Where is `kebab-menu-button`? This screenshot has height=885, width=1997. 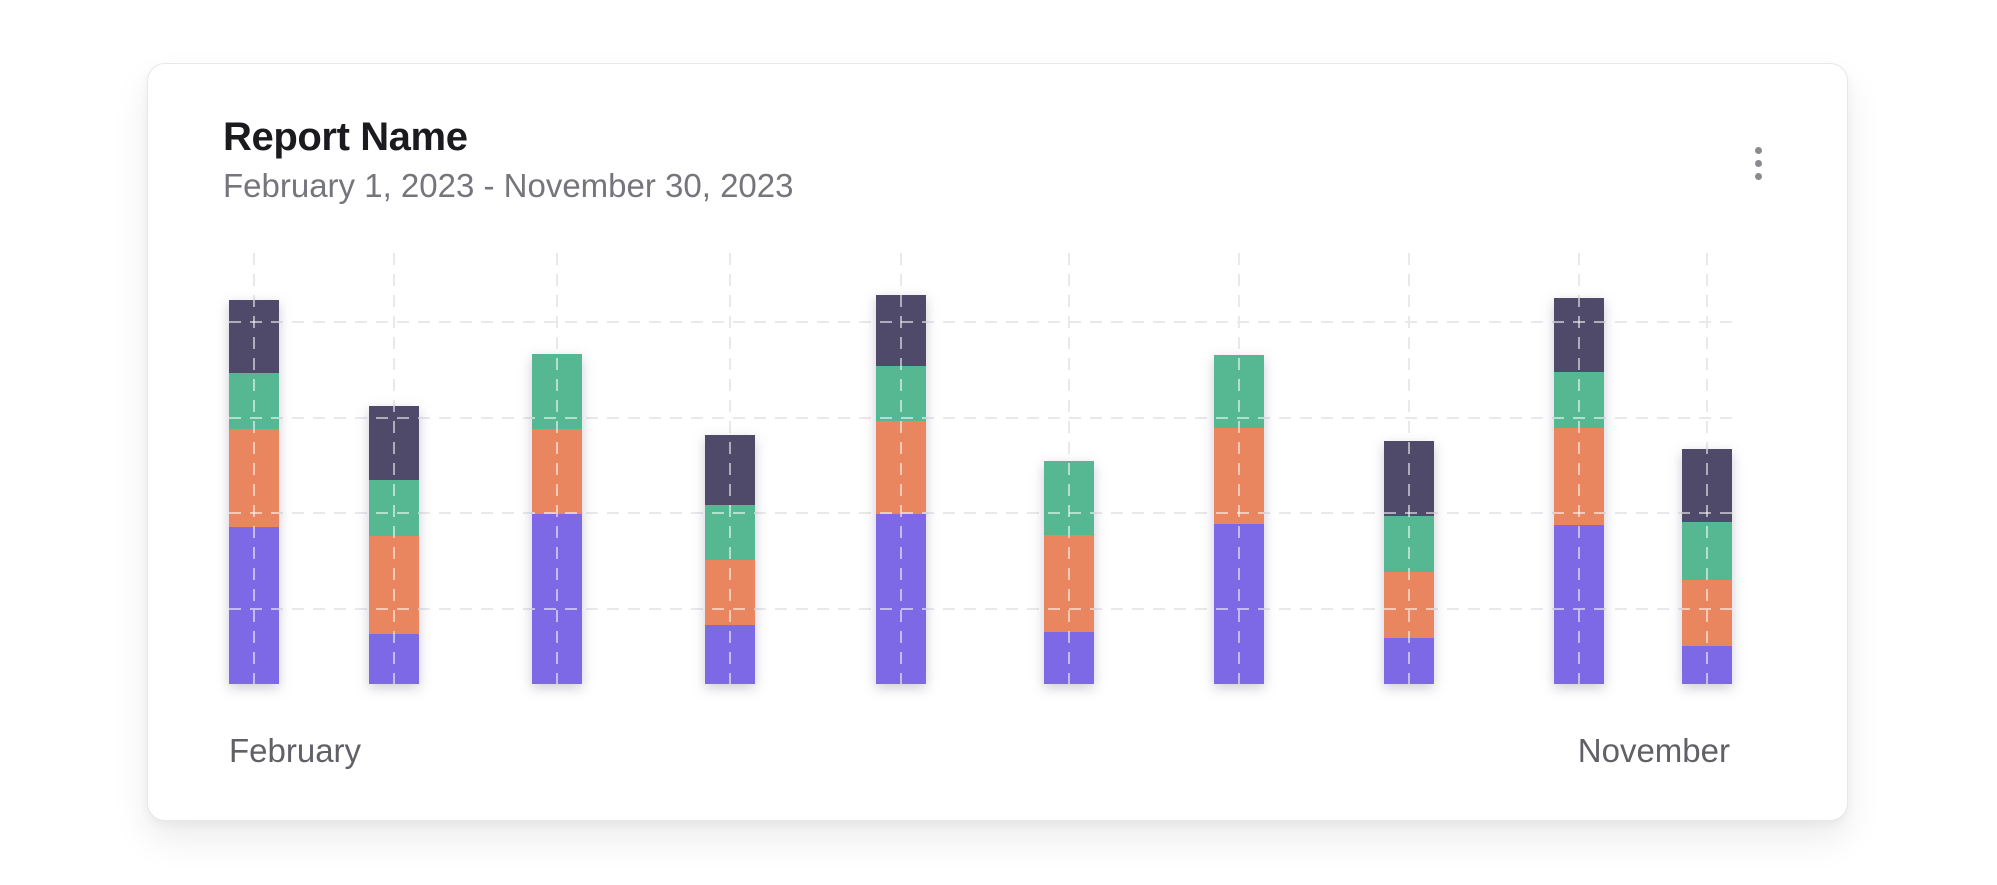
kebab-menu-button is located at coordinates (1758, 163).